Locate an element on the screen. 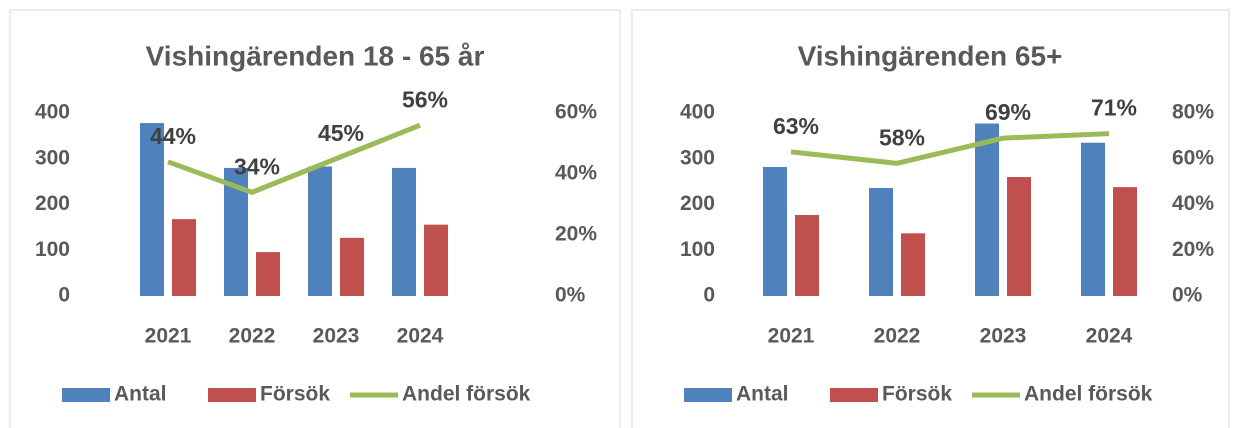  chart-title: Vishingärenden 18 - 65 år is located at coordinates (315, 55).